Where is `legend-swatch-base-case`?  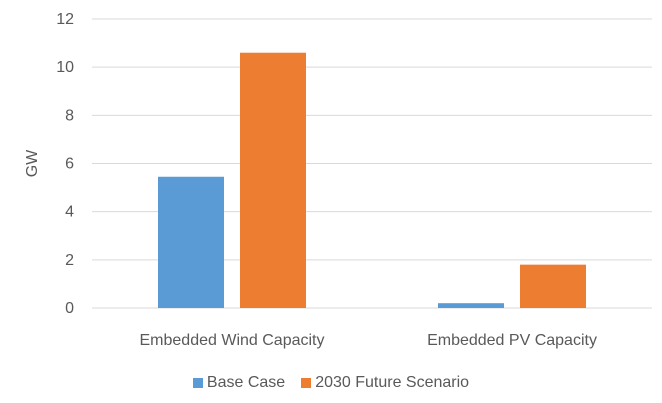
legend-swatch-base-case is located at coordinates (197, 383).